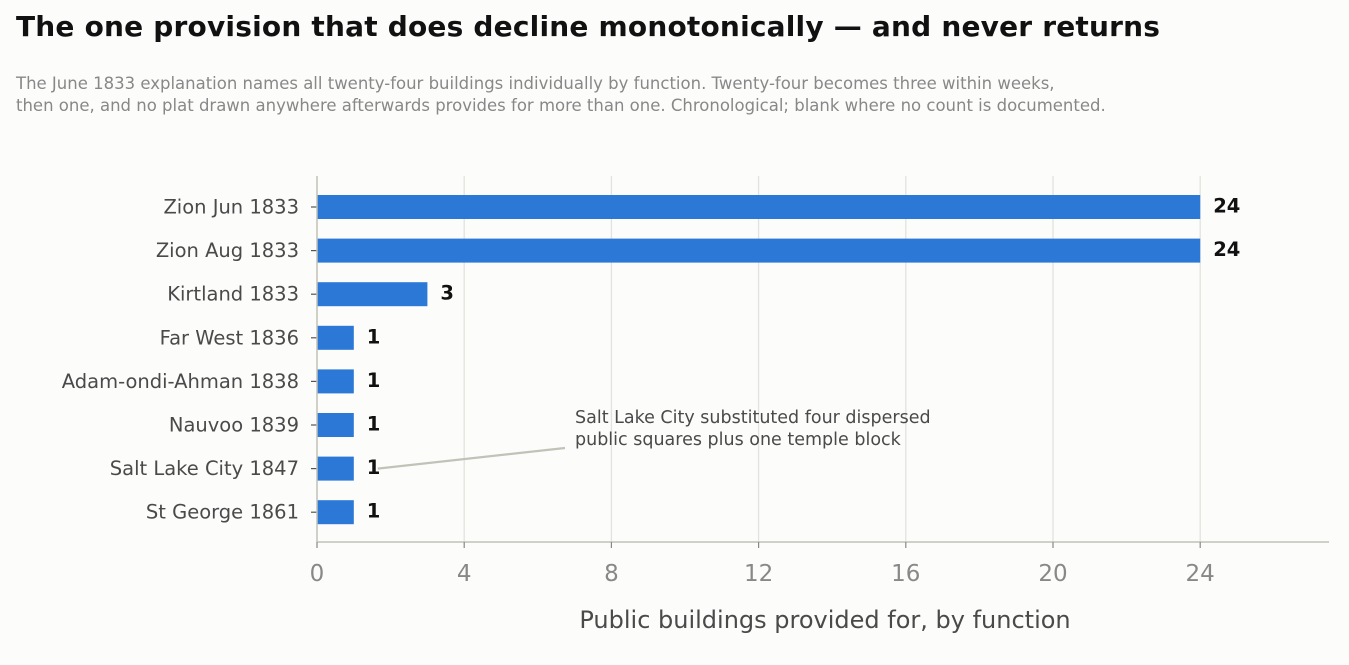 The height and width of the screenshot is (665, 1349). I want to click on x-tick-label: 4, so click(464, 574).